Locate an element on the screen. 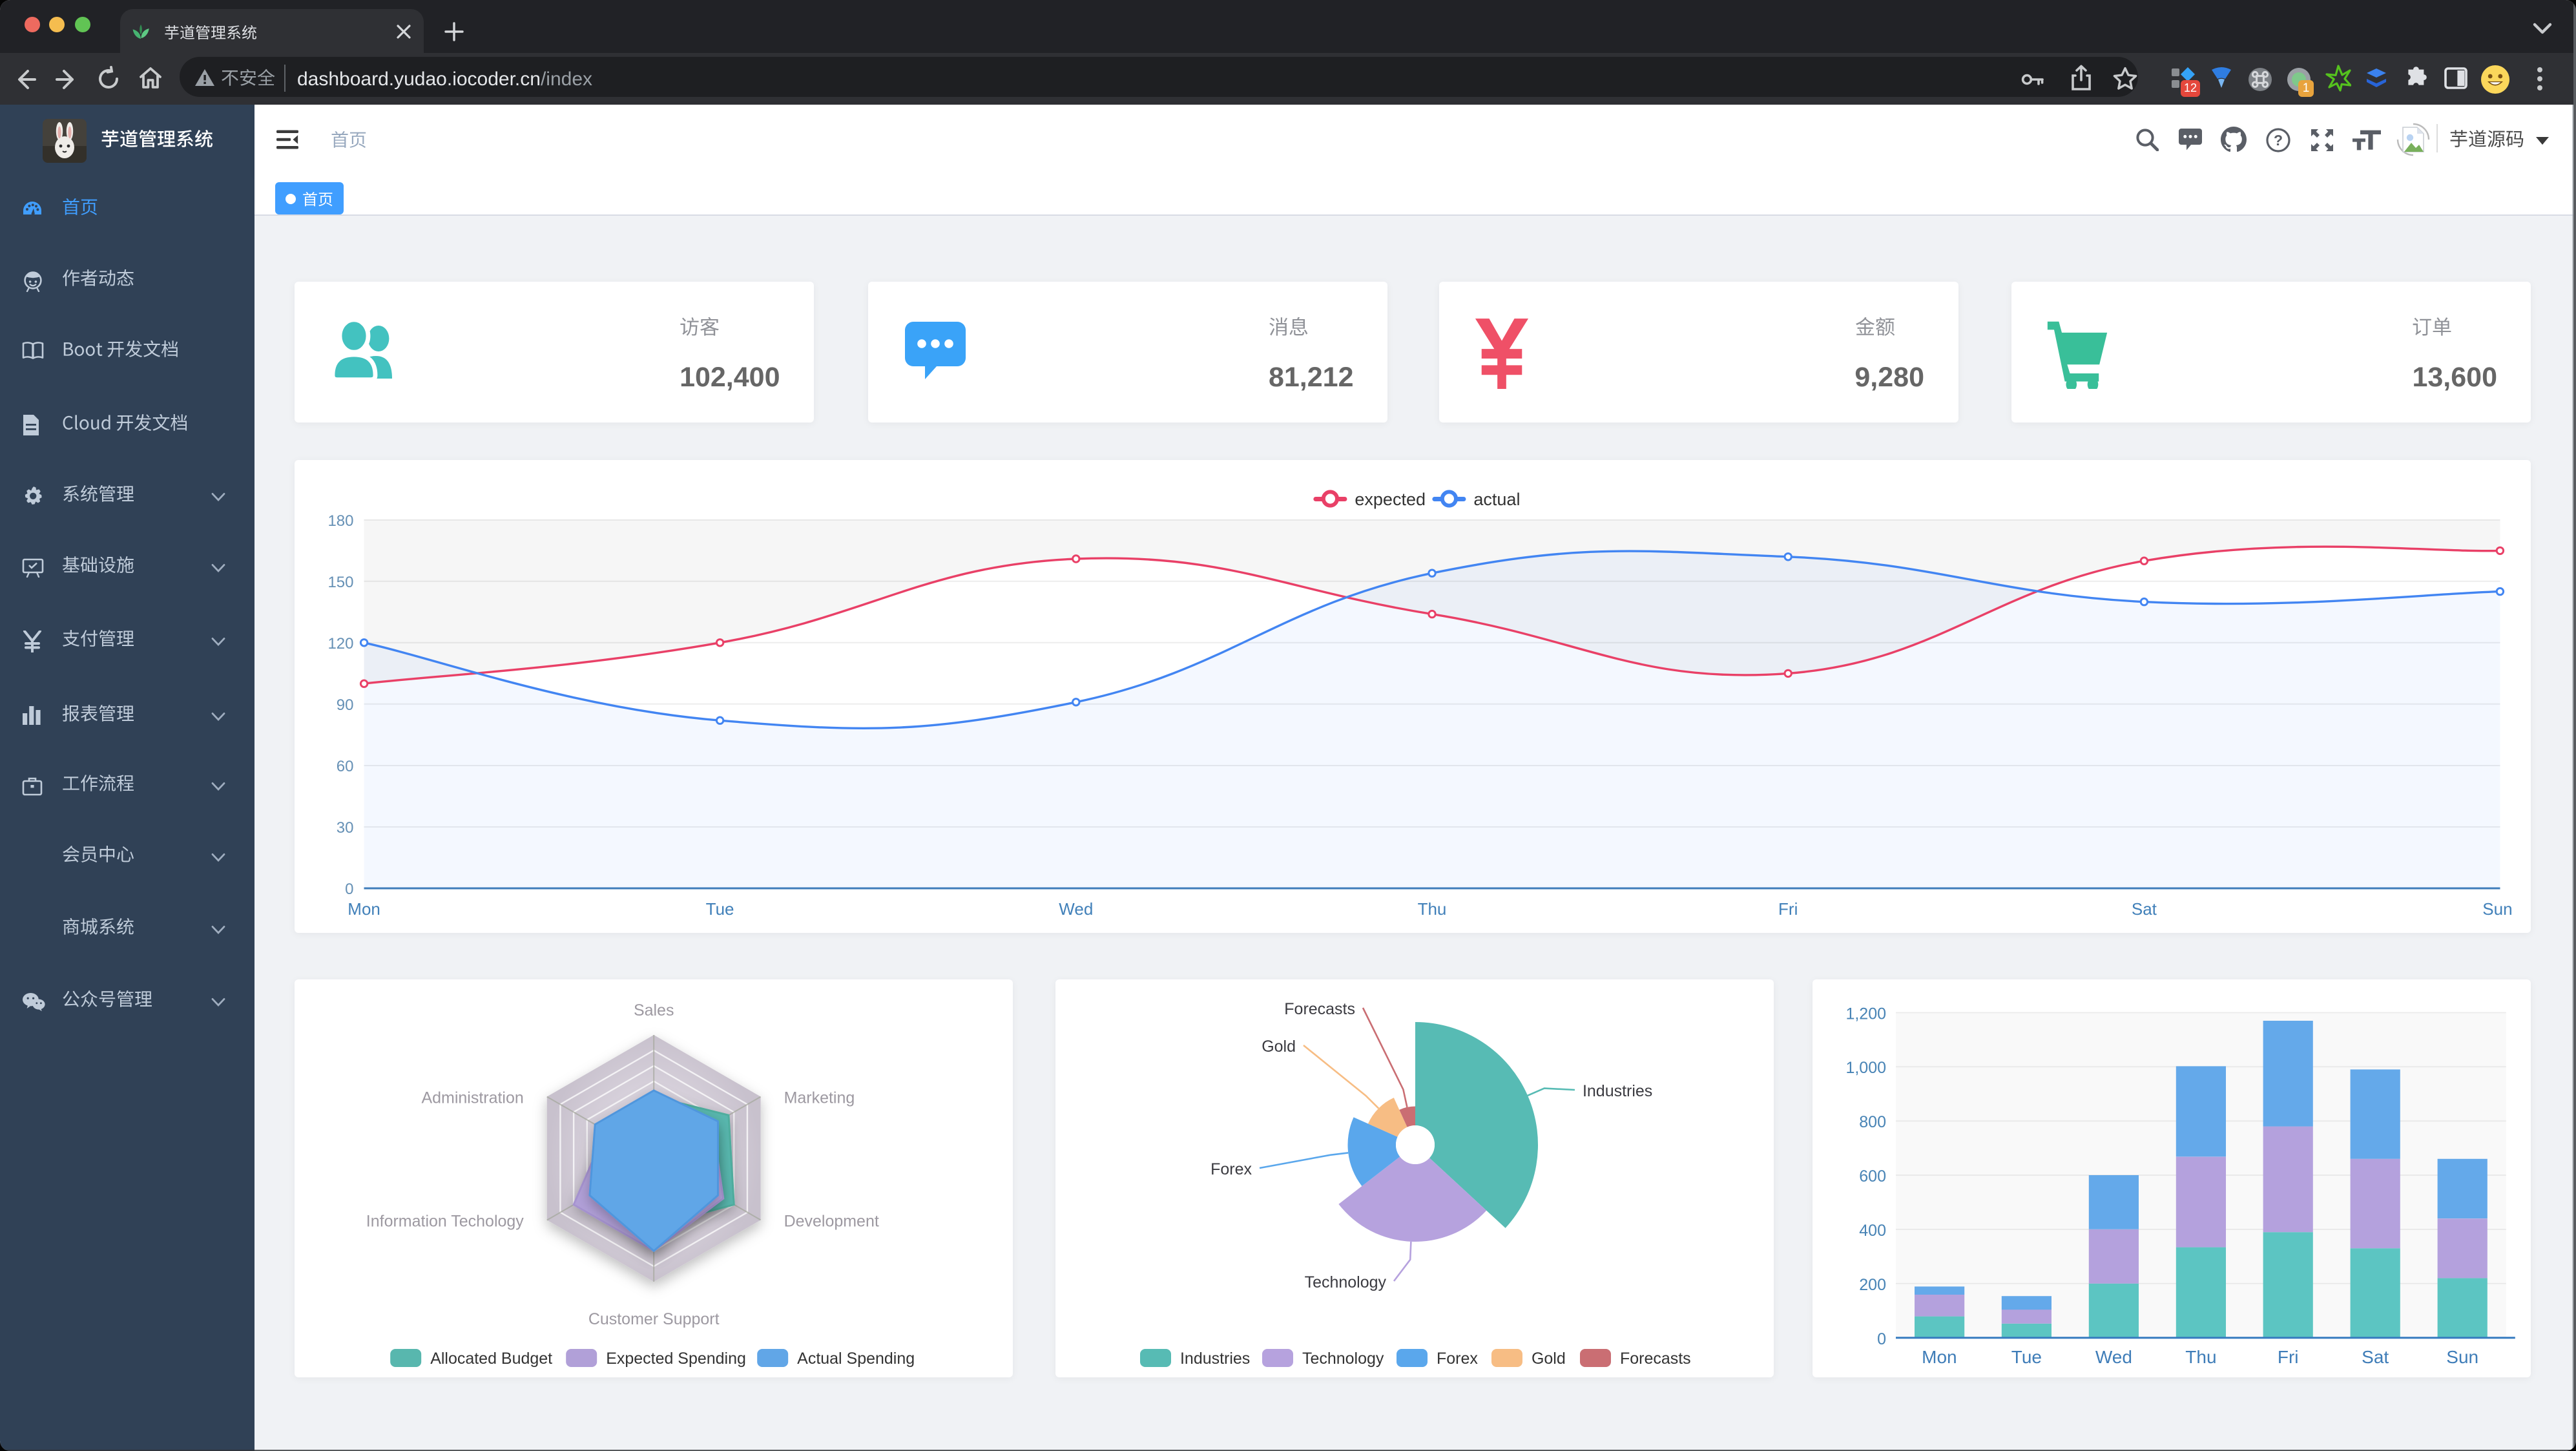 The width and height of the screenshot is (2576, 1451). svg-text: Sales is located at coordinates (654, 1010).